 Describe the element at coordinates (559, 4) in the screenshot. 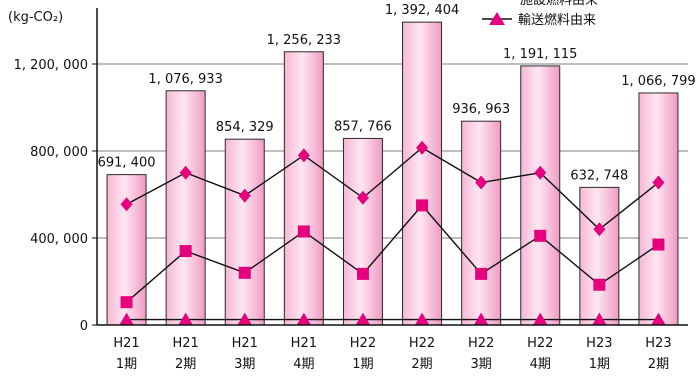

I see `legend-partial-label: 施設燃料由来` at that location.